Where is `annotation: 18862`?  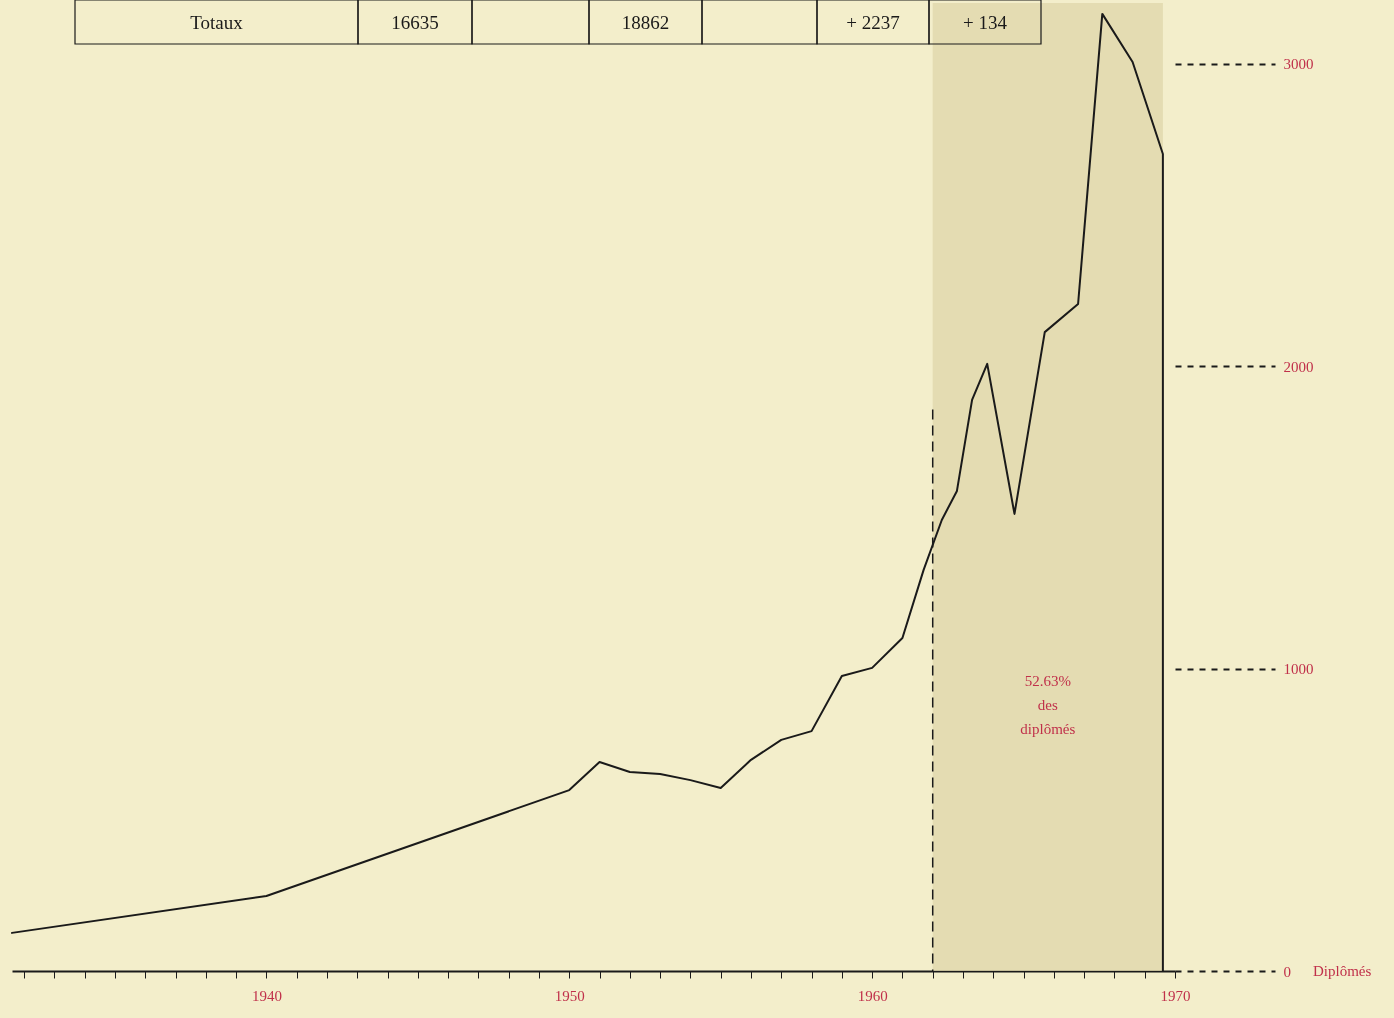 annotation: 18862 is located at coordinates (645, 22).